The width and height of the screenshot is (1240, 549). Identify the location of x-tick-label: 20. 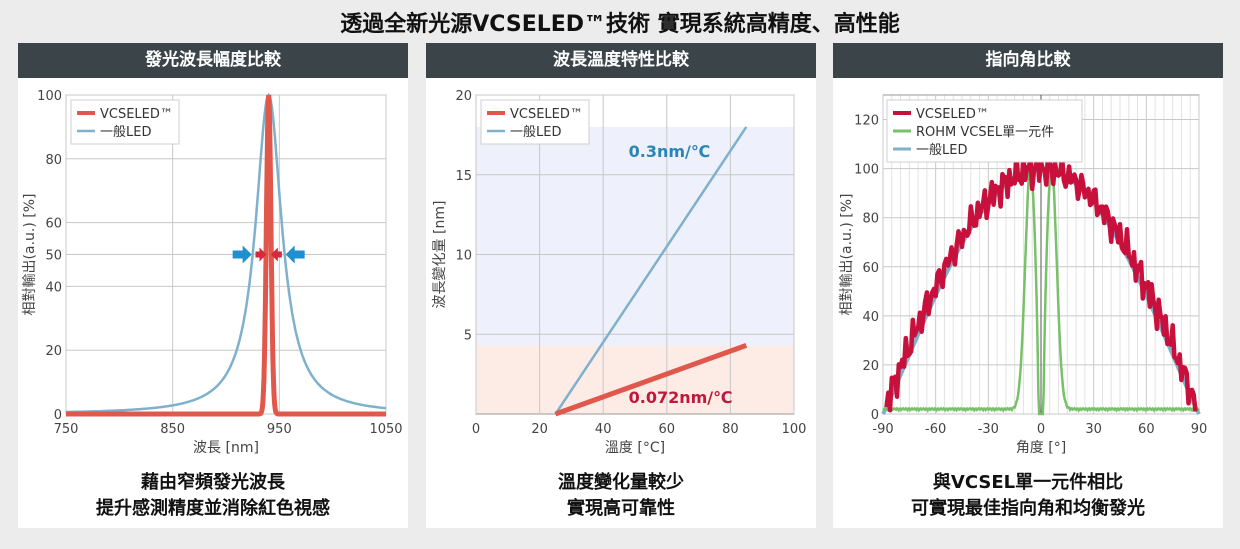
(539, 429).